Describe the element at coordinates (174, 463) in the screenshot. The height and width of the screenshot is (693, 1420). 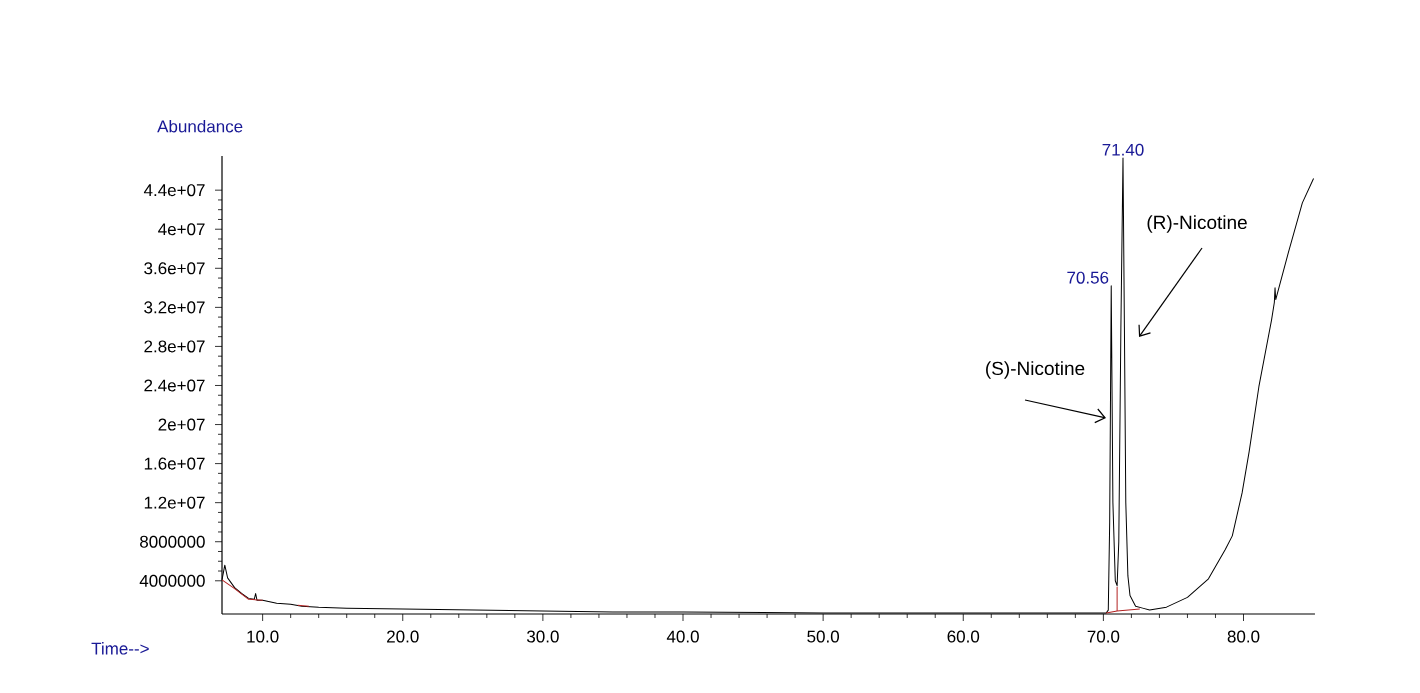
I see `y-tick-label: 1.6e+07` at that location.